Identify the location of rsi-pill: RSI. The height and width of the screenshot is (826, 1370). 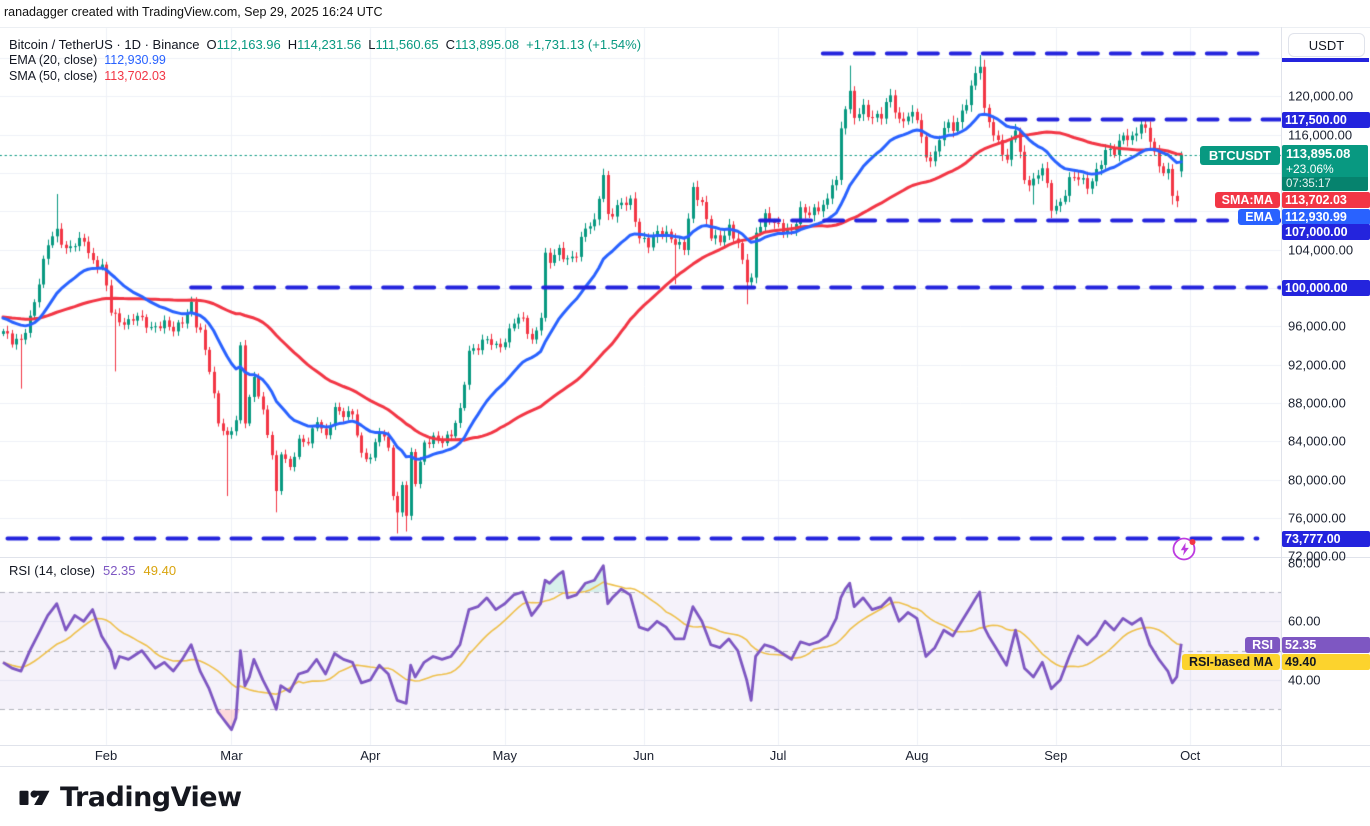
(1262, 645).